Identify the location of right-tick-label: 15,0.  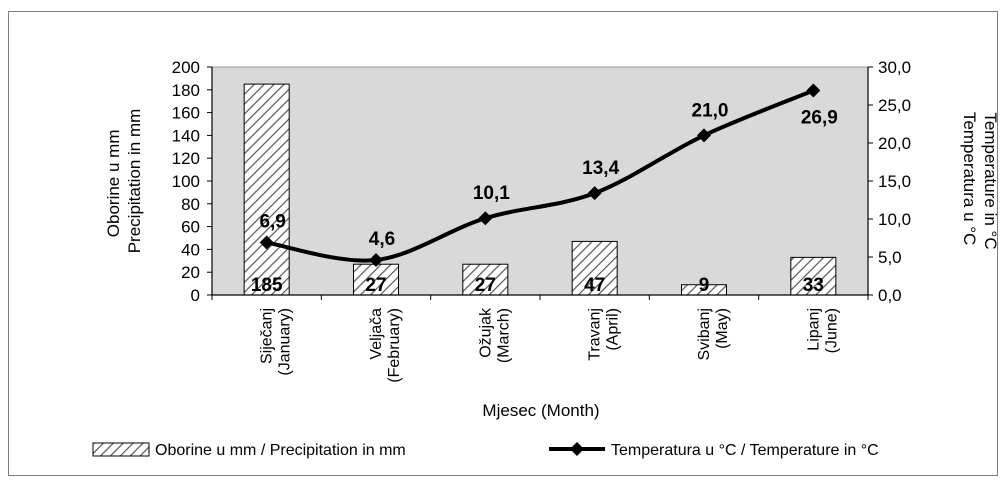
(894, 181).